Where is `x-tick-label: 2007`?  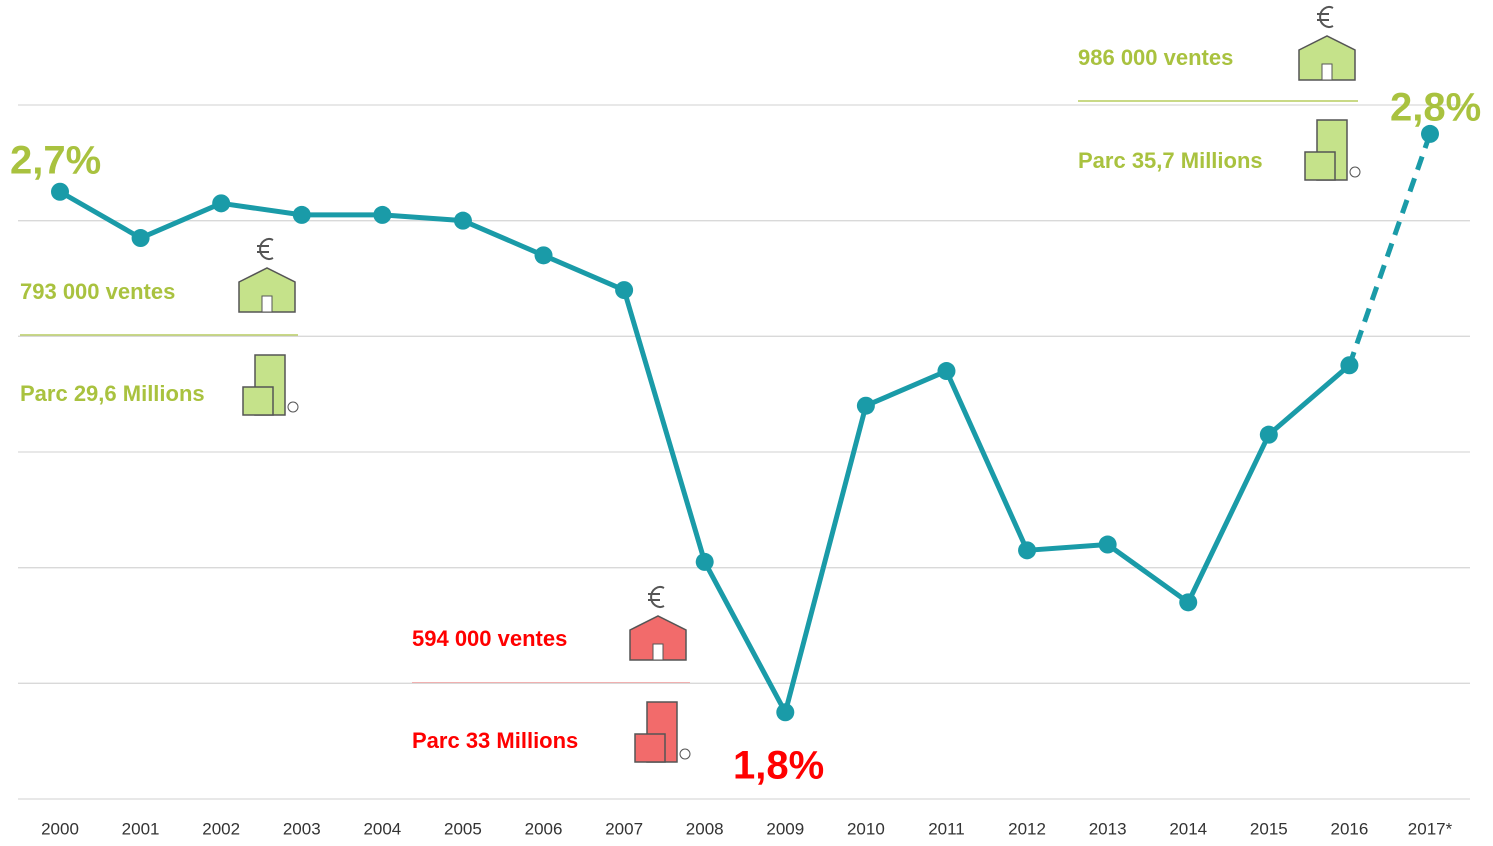 x-tick-label: 2007 is located at coordinates (624, 828).